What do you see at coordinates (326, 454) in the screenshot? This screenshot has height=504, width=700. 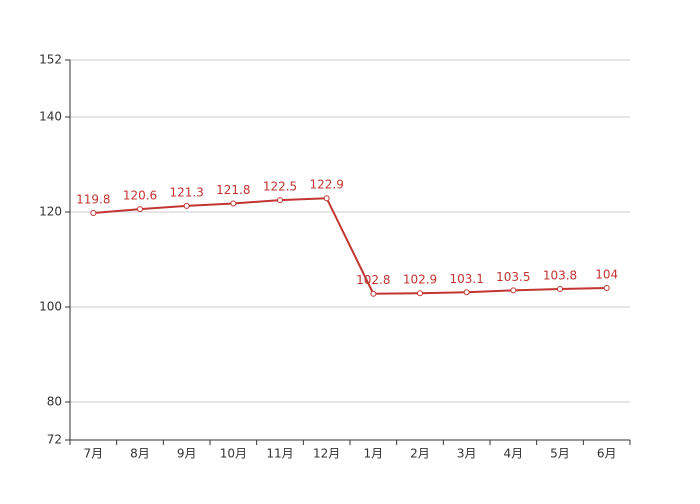 I see `x-tick-label: 12月` at bounding box center [326, 454].